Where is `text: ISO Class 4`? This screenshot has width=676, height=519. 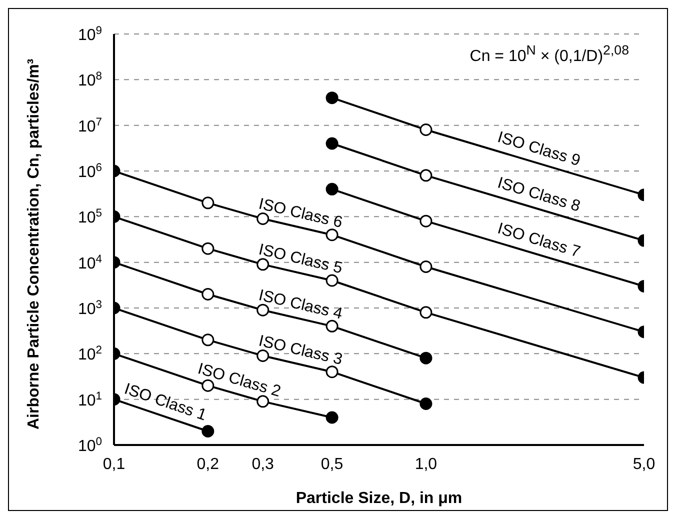
text: ISO Class 4 is located at coordinates (300, 305).